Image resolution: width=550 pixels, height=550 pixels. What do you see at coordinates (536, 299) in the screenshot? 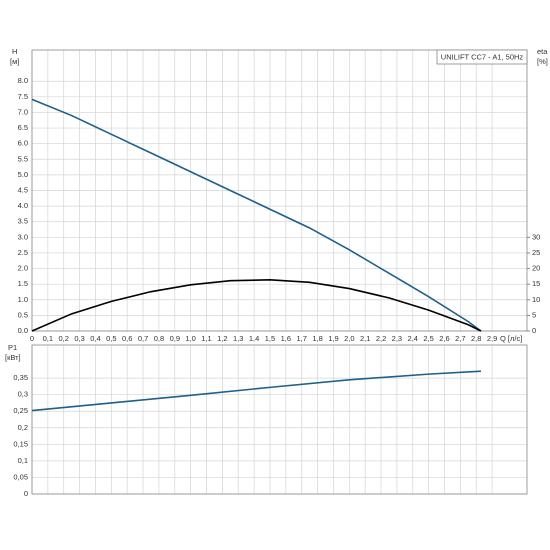
I see `y2-tick-label: 10` at bounding box center [536, 299].